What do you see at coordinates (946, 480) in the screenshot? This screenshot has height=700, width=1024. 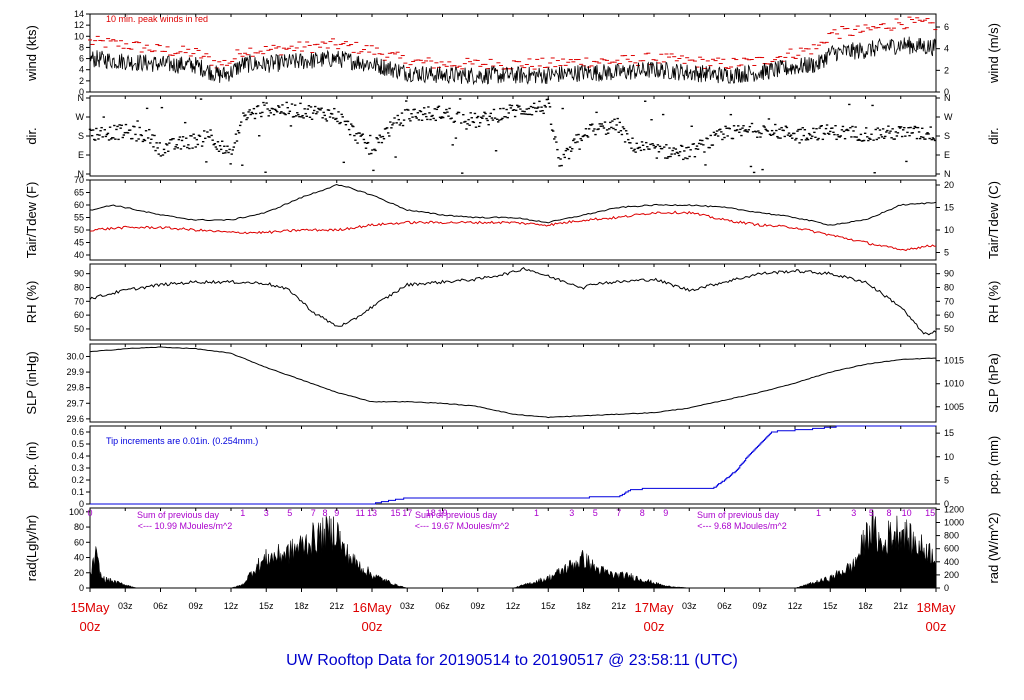 I see `pcp-right-tick-label: 5` at bounding box center [946, 480].